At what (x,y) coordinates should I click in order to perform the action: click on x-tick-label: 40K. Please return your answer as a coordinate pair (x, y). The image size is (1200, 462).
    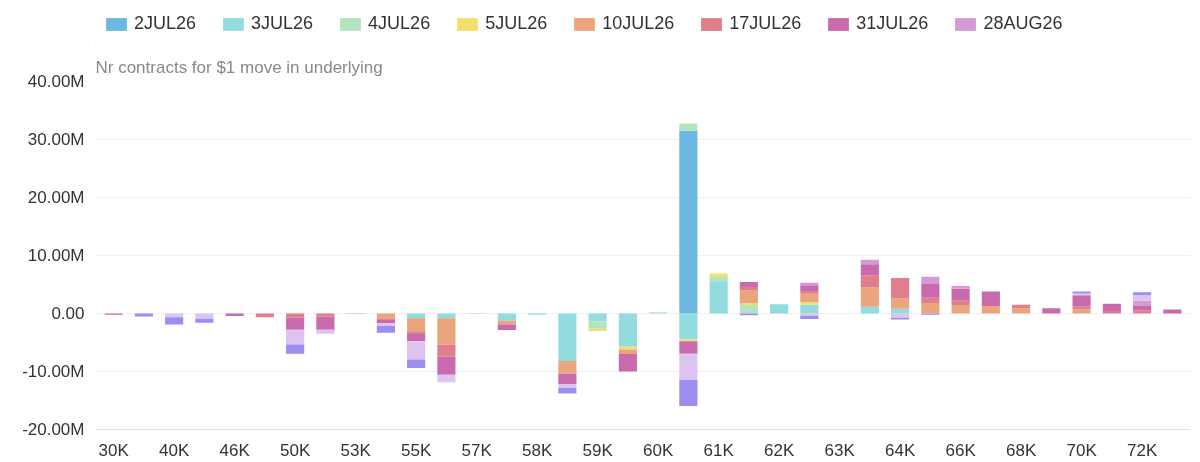
    Looking at the image, I should click on (174, 450).